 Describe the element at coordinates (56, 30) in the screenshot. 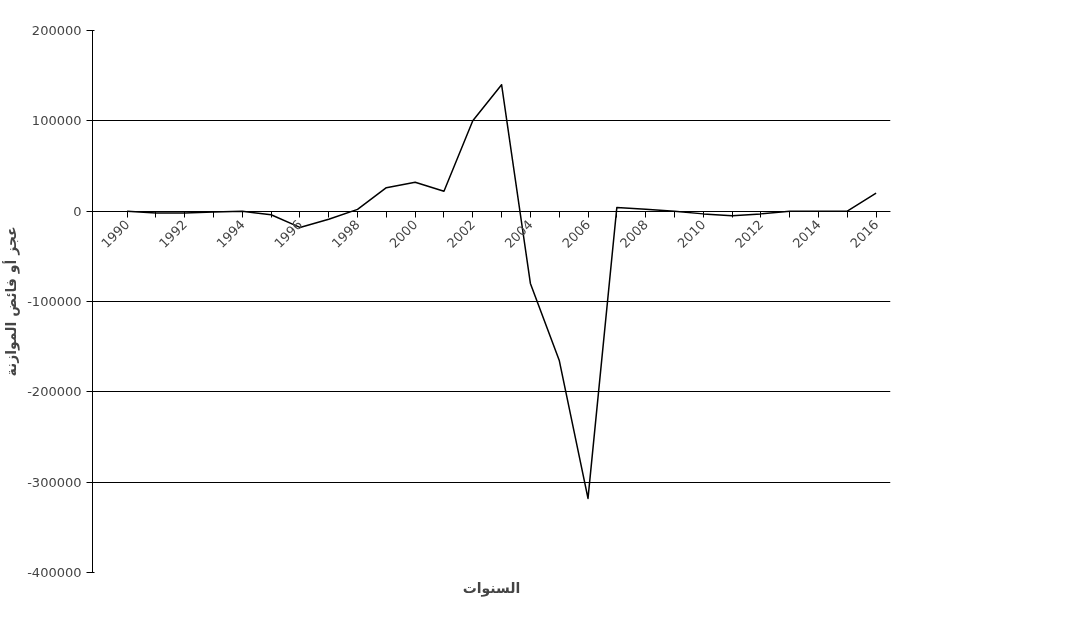

I see `y-tick-label: 200000` at that location.